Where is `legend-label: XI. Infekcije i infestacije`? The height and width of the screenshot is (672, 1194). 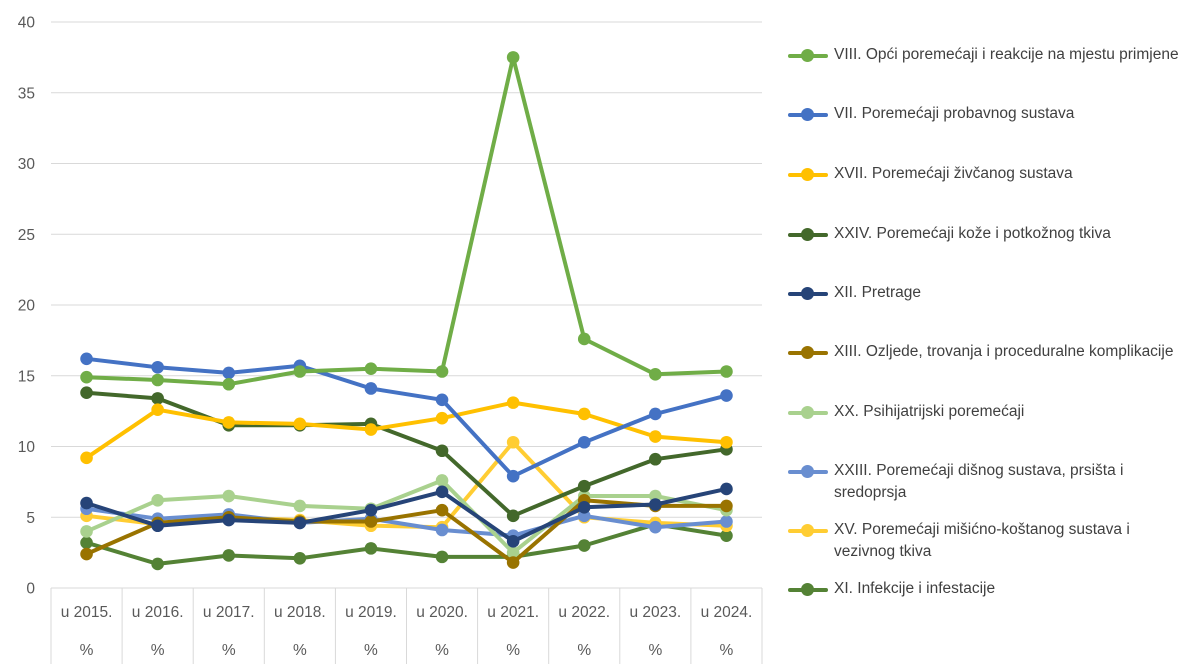
legend-label: XI. Infekcije i infestacije is located at coordinates (915, 588).